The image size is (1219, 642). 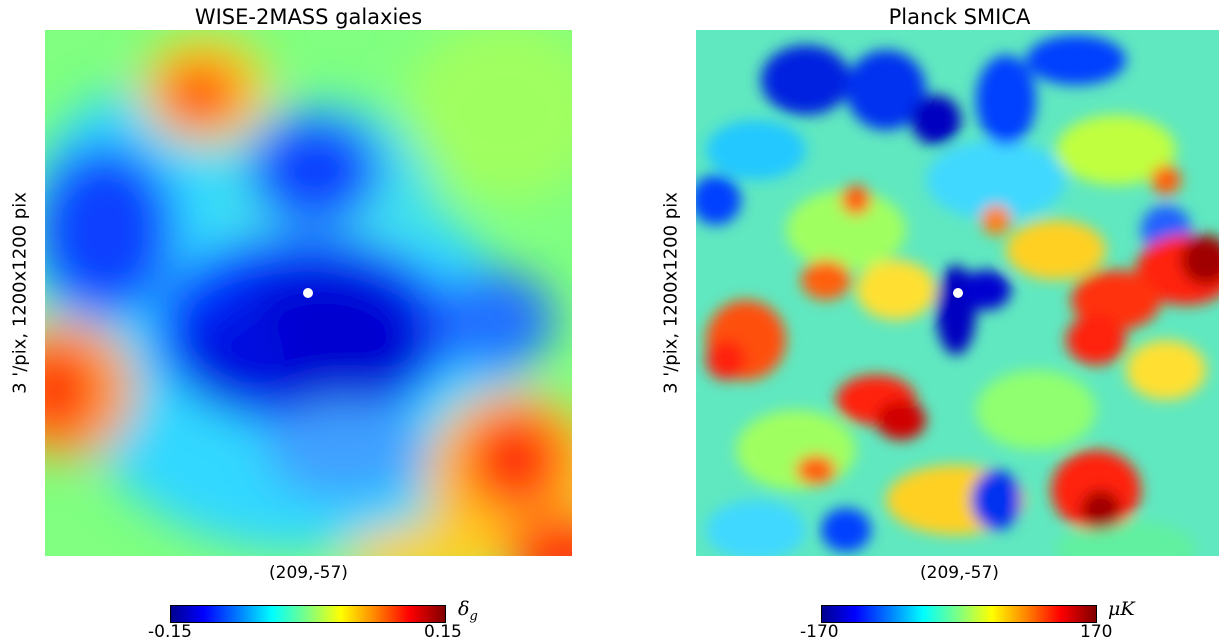 What do you see at coordinates (170, 632) in the screenshot?
I see `colorbar-min-label: -0.15` at bounding box center [170, 632].